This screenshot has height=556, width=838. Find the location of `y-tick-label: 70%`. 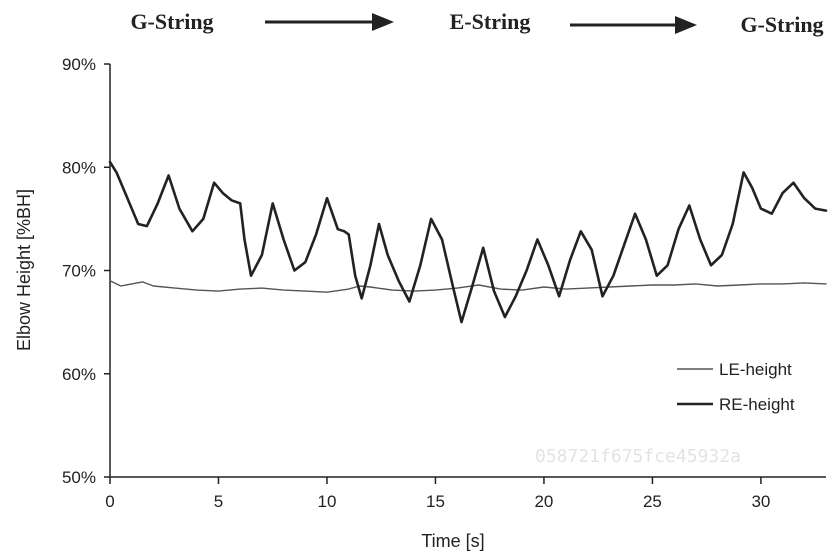

y-tick-label: 70% is located at coordinates (79, 271).